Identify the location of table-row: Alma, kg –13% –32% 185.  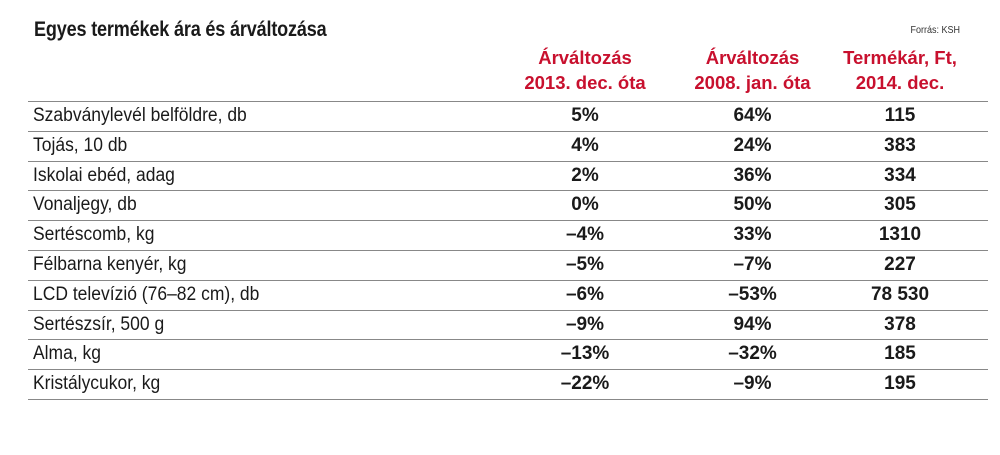
(500, 353).